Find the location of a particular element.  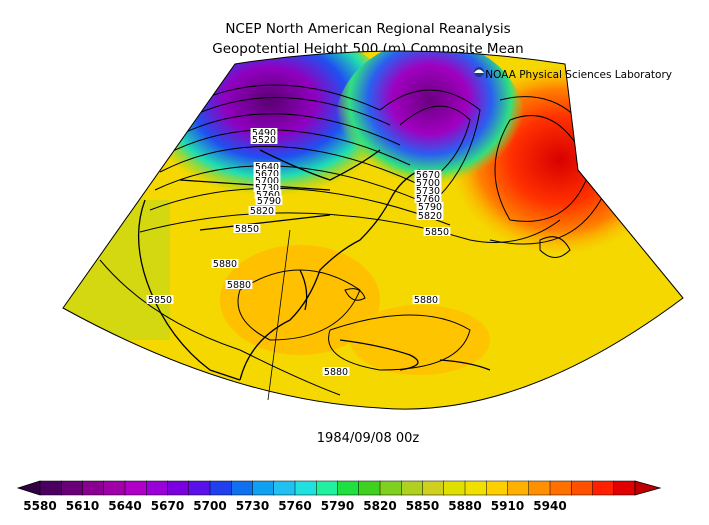

contour-label: 5490 is located at coordinates (264, 133).